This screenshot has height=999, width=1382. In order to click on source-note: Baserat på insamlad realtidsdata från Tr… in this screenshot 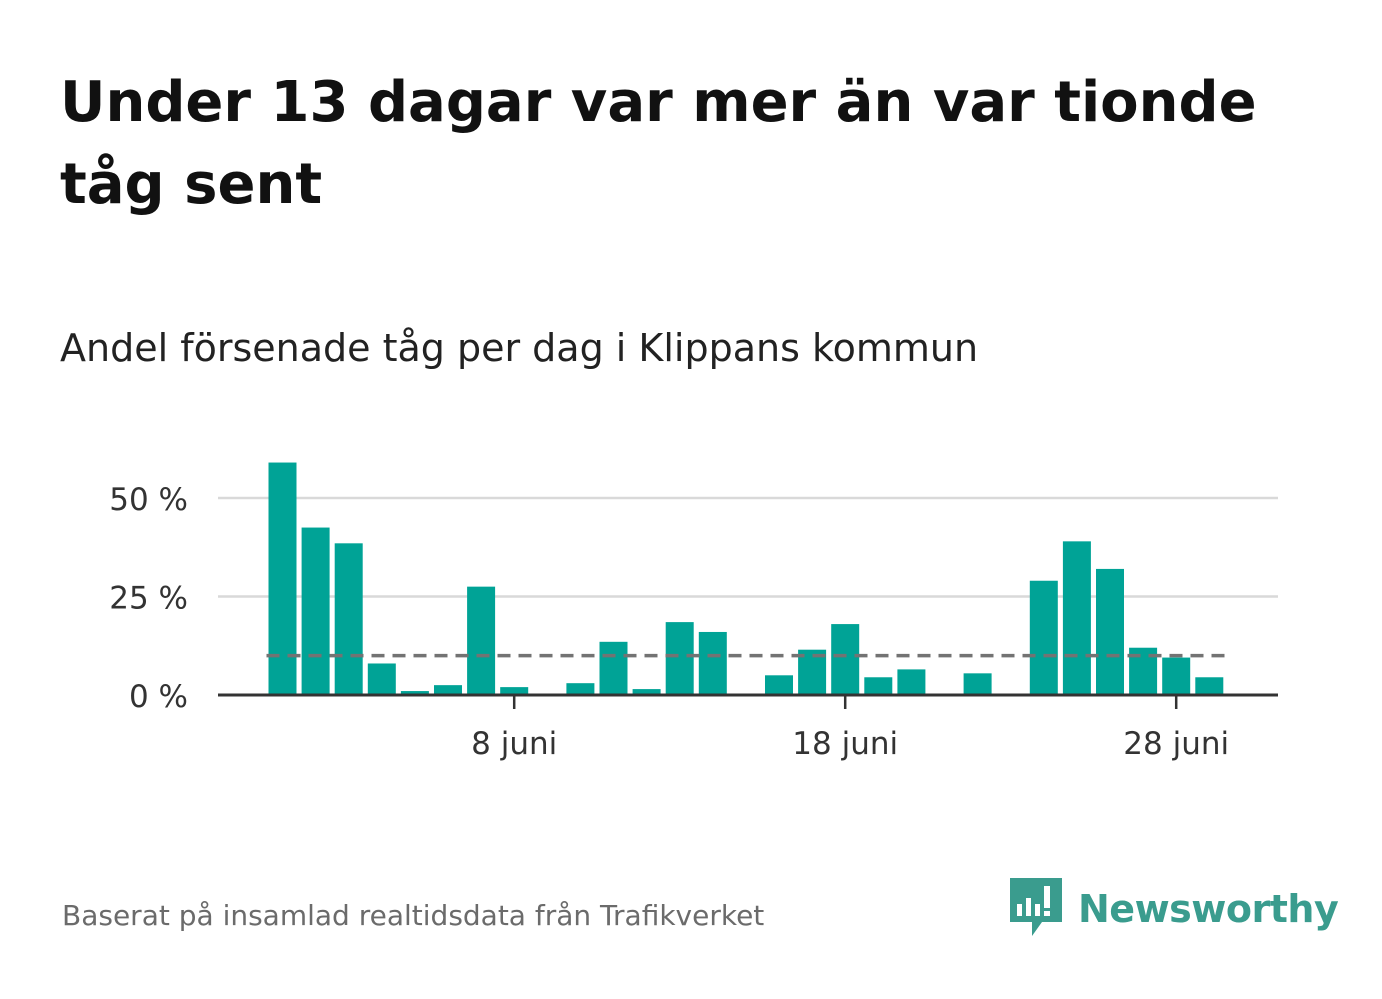, I will do `click(413, 915)`.